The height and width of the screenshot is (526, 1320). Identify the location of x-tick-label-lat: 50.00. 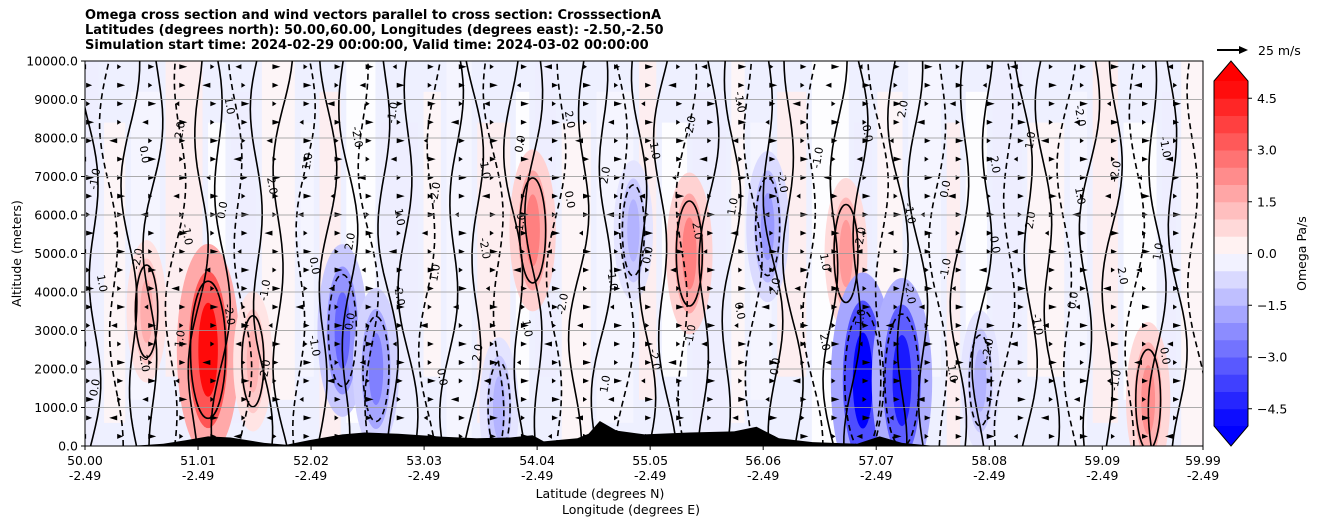
(85, 460).